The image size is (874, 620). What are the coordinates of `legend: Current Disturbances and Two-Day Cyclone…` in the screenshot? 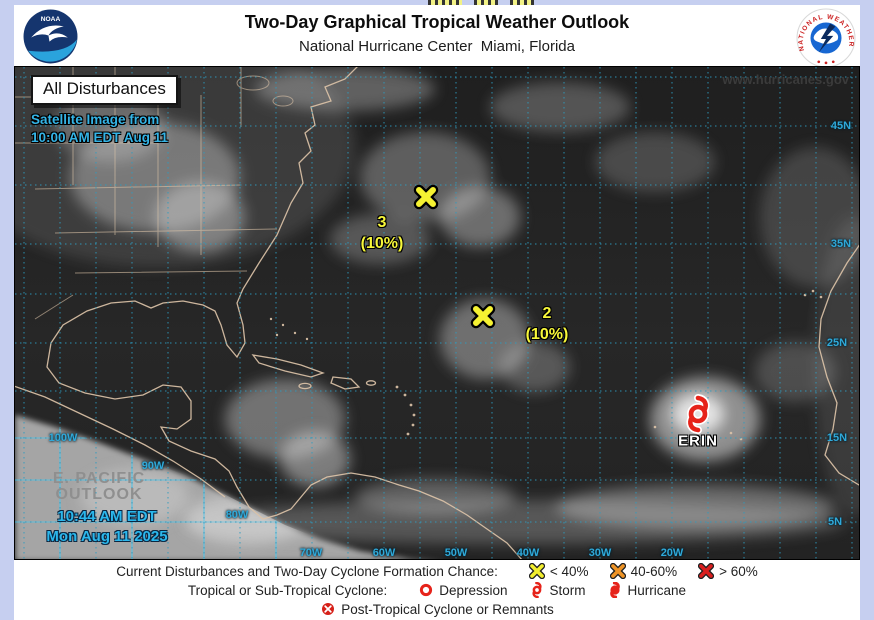 It's located at (437, 590).